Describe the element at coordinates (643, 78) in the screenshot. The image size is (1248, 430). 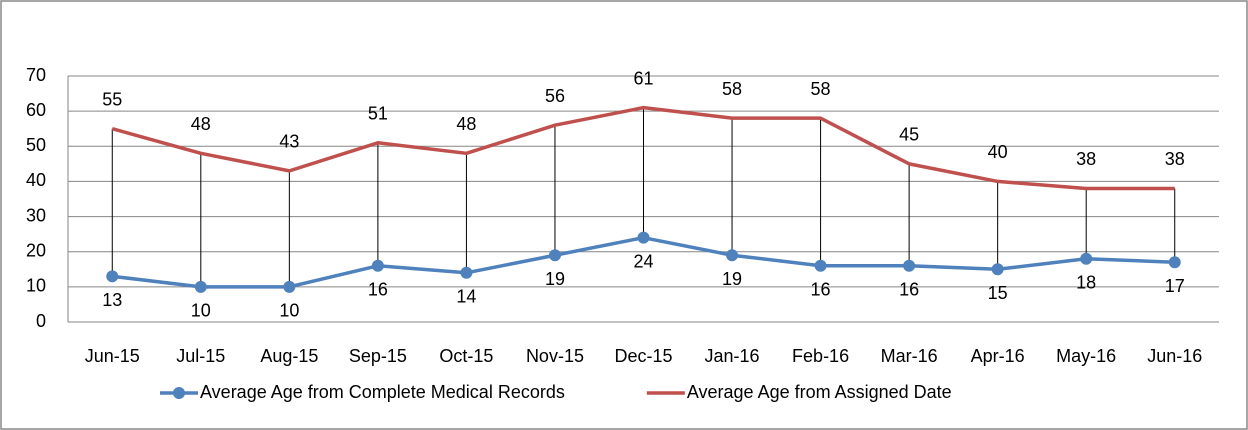
I see `data-label: 61` at that location.